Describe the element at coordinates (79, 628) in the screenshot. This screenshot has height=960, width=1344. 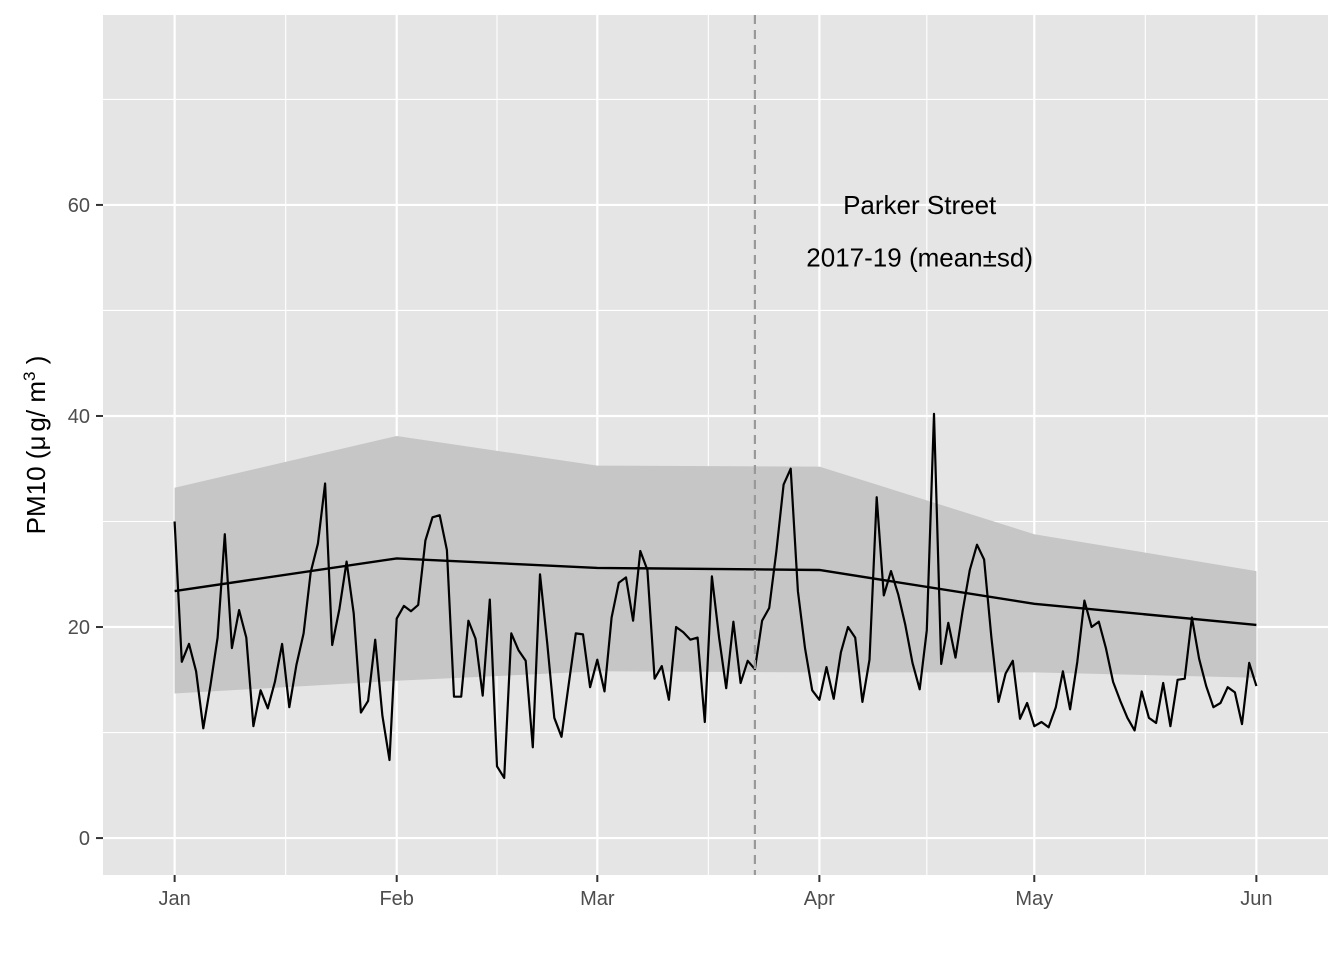
I see `y-tick-label: 20` at that location.